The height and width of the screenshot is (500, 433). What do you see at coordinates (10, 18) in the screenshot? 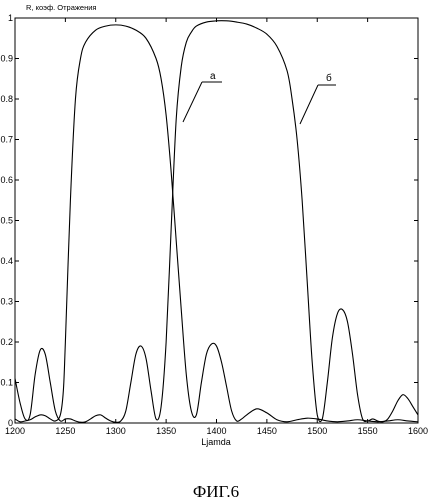
I see `y-tick-label: 1` at bounding box center [10, 18].